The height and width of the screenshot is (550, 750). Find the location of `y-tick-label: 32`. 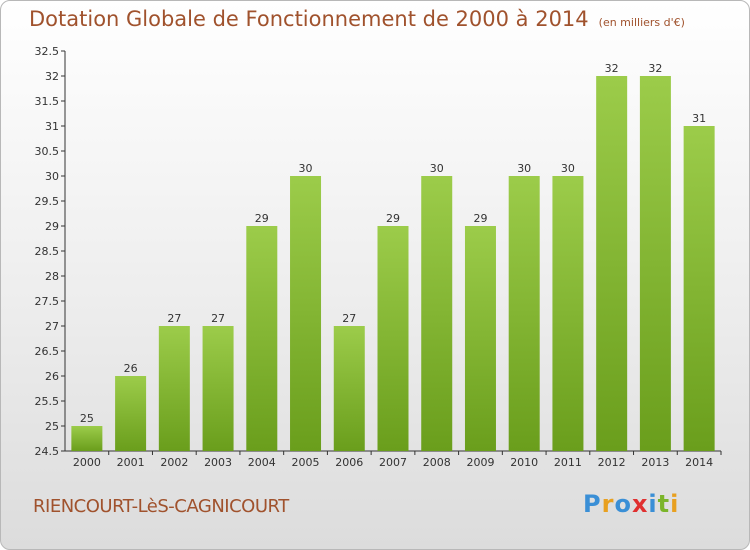

y-tick-label: 32 is located at coordinates (52, 76).